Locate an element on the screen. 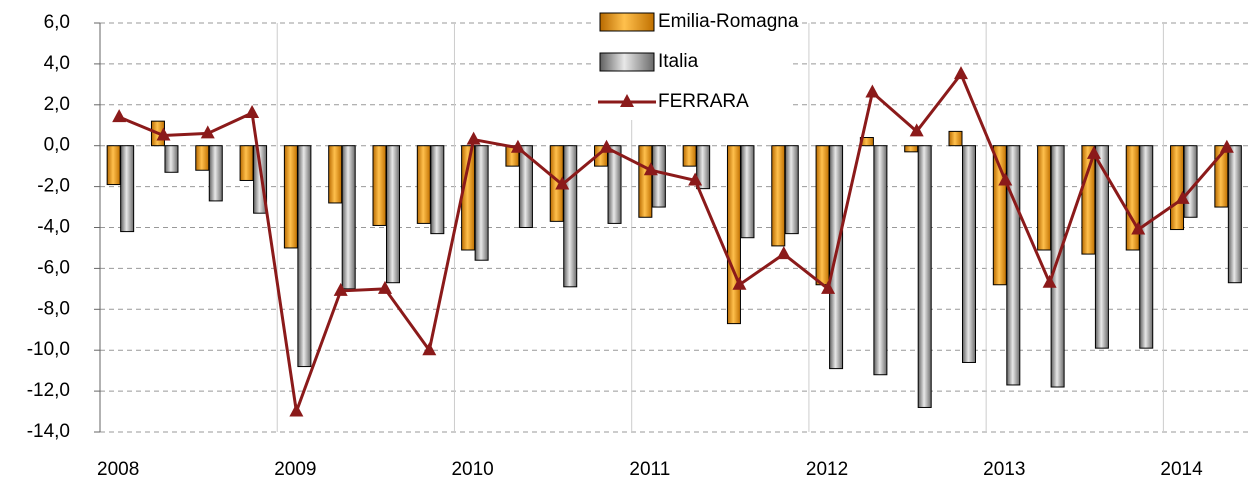  x-tick-label: 2010 is located at coordinates (472, 469).